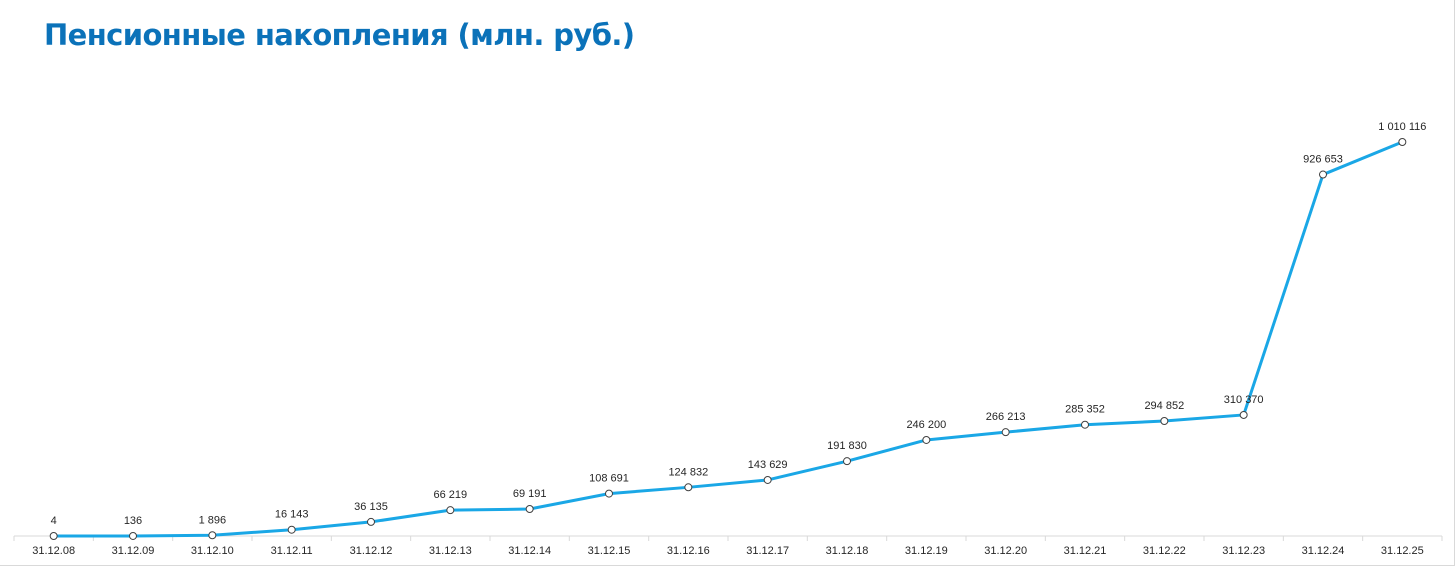 Image resolution: width=1456 pixels, height=567 pixels. What do you see at coordinates (688, 472) in the screenshot?
I see `data-label: 124 832` at bounding box center [688, 472].